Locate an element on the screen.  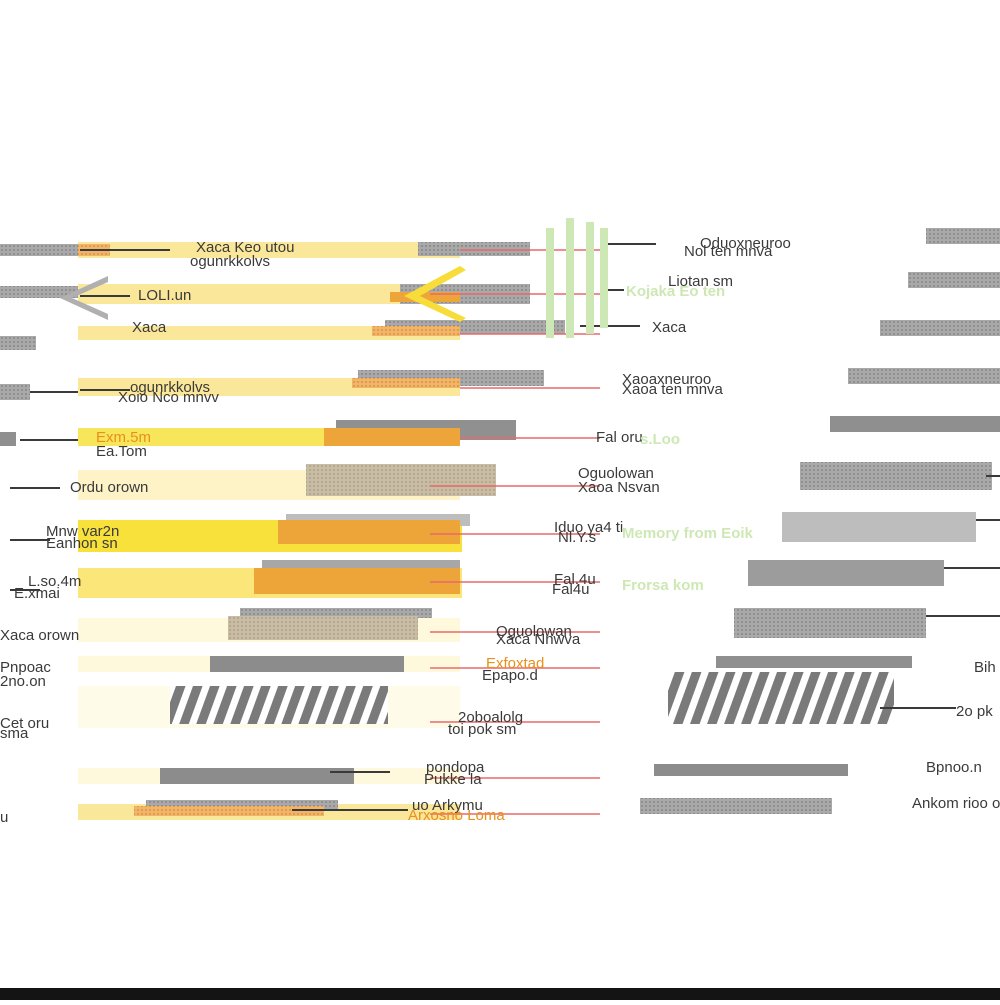
label-mid-6: Xaoa ten mnva is located at coordinates (673, 389).